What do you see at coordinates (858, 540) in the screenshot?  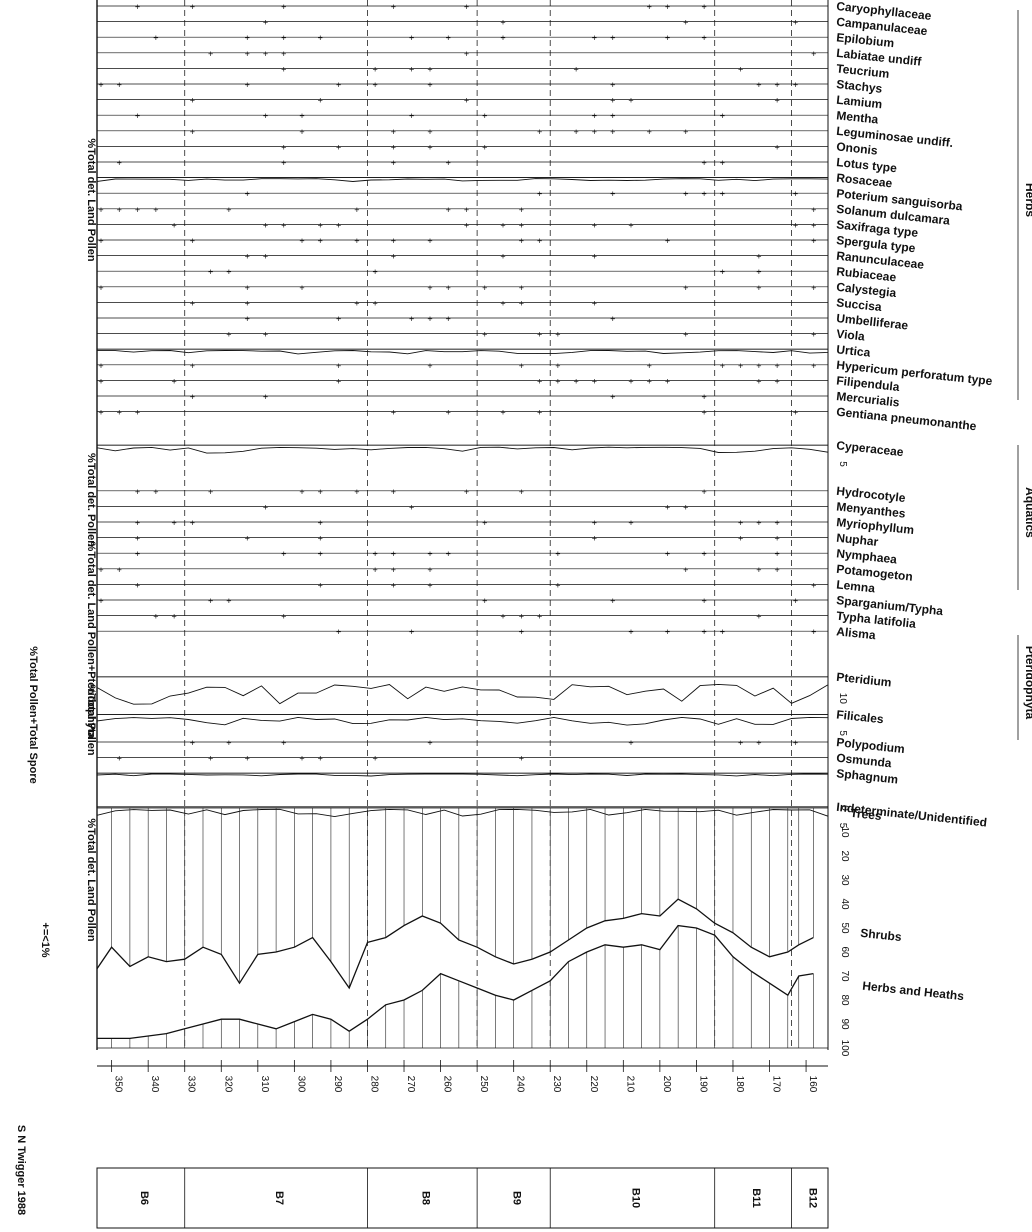 I see `taxon-label: Nuphar` at bounding box center [858, 540].